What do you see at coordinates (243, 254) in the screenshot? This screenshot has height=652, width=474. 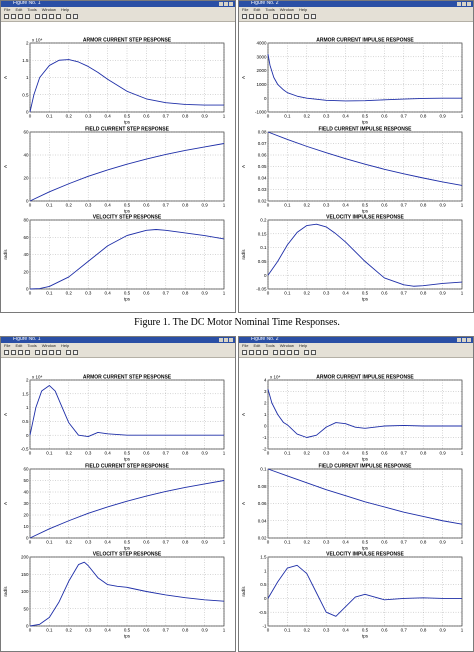 I see `y-axis-label: rad/s` at bounding box center [243, 254].